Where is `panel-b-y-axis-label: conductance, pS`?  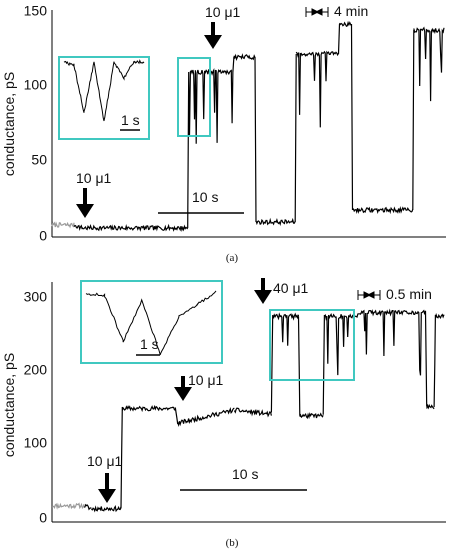 panel-b-y-axis-label: conductance, pS is located at coordinates (9, 405).